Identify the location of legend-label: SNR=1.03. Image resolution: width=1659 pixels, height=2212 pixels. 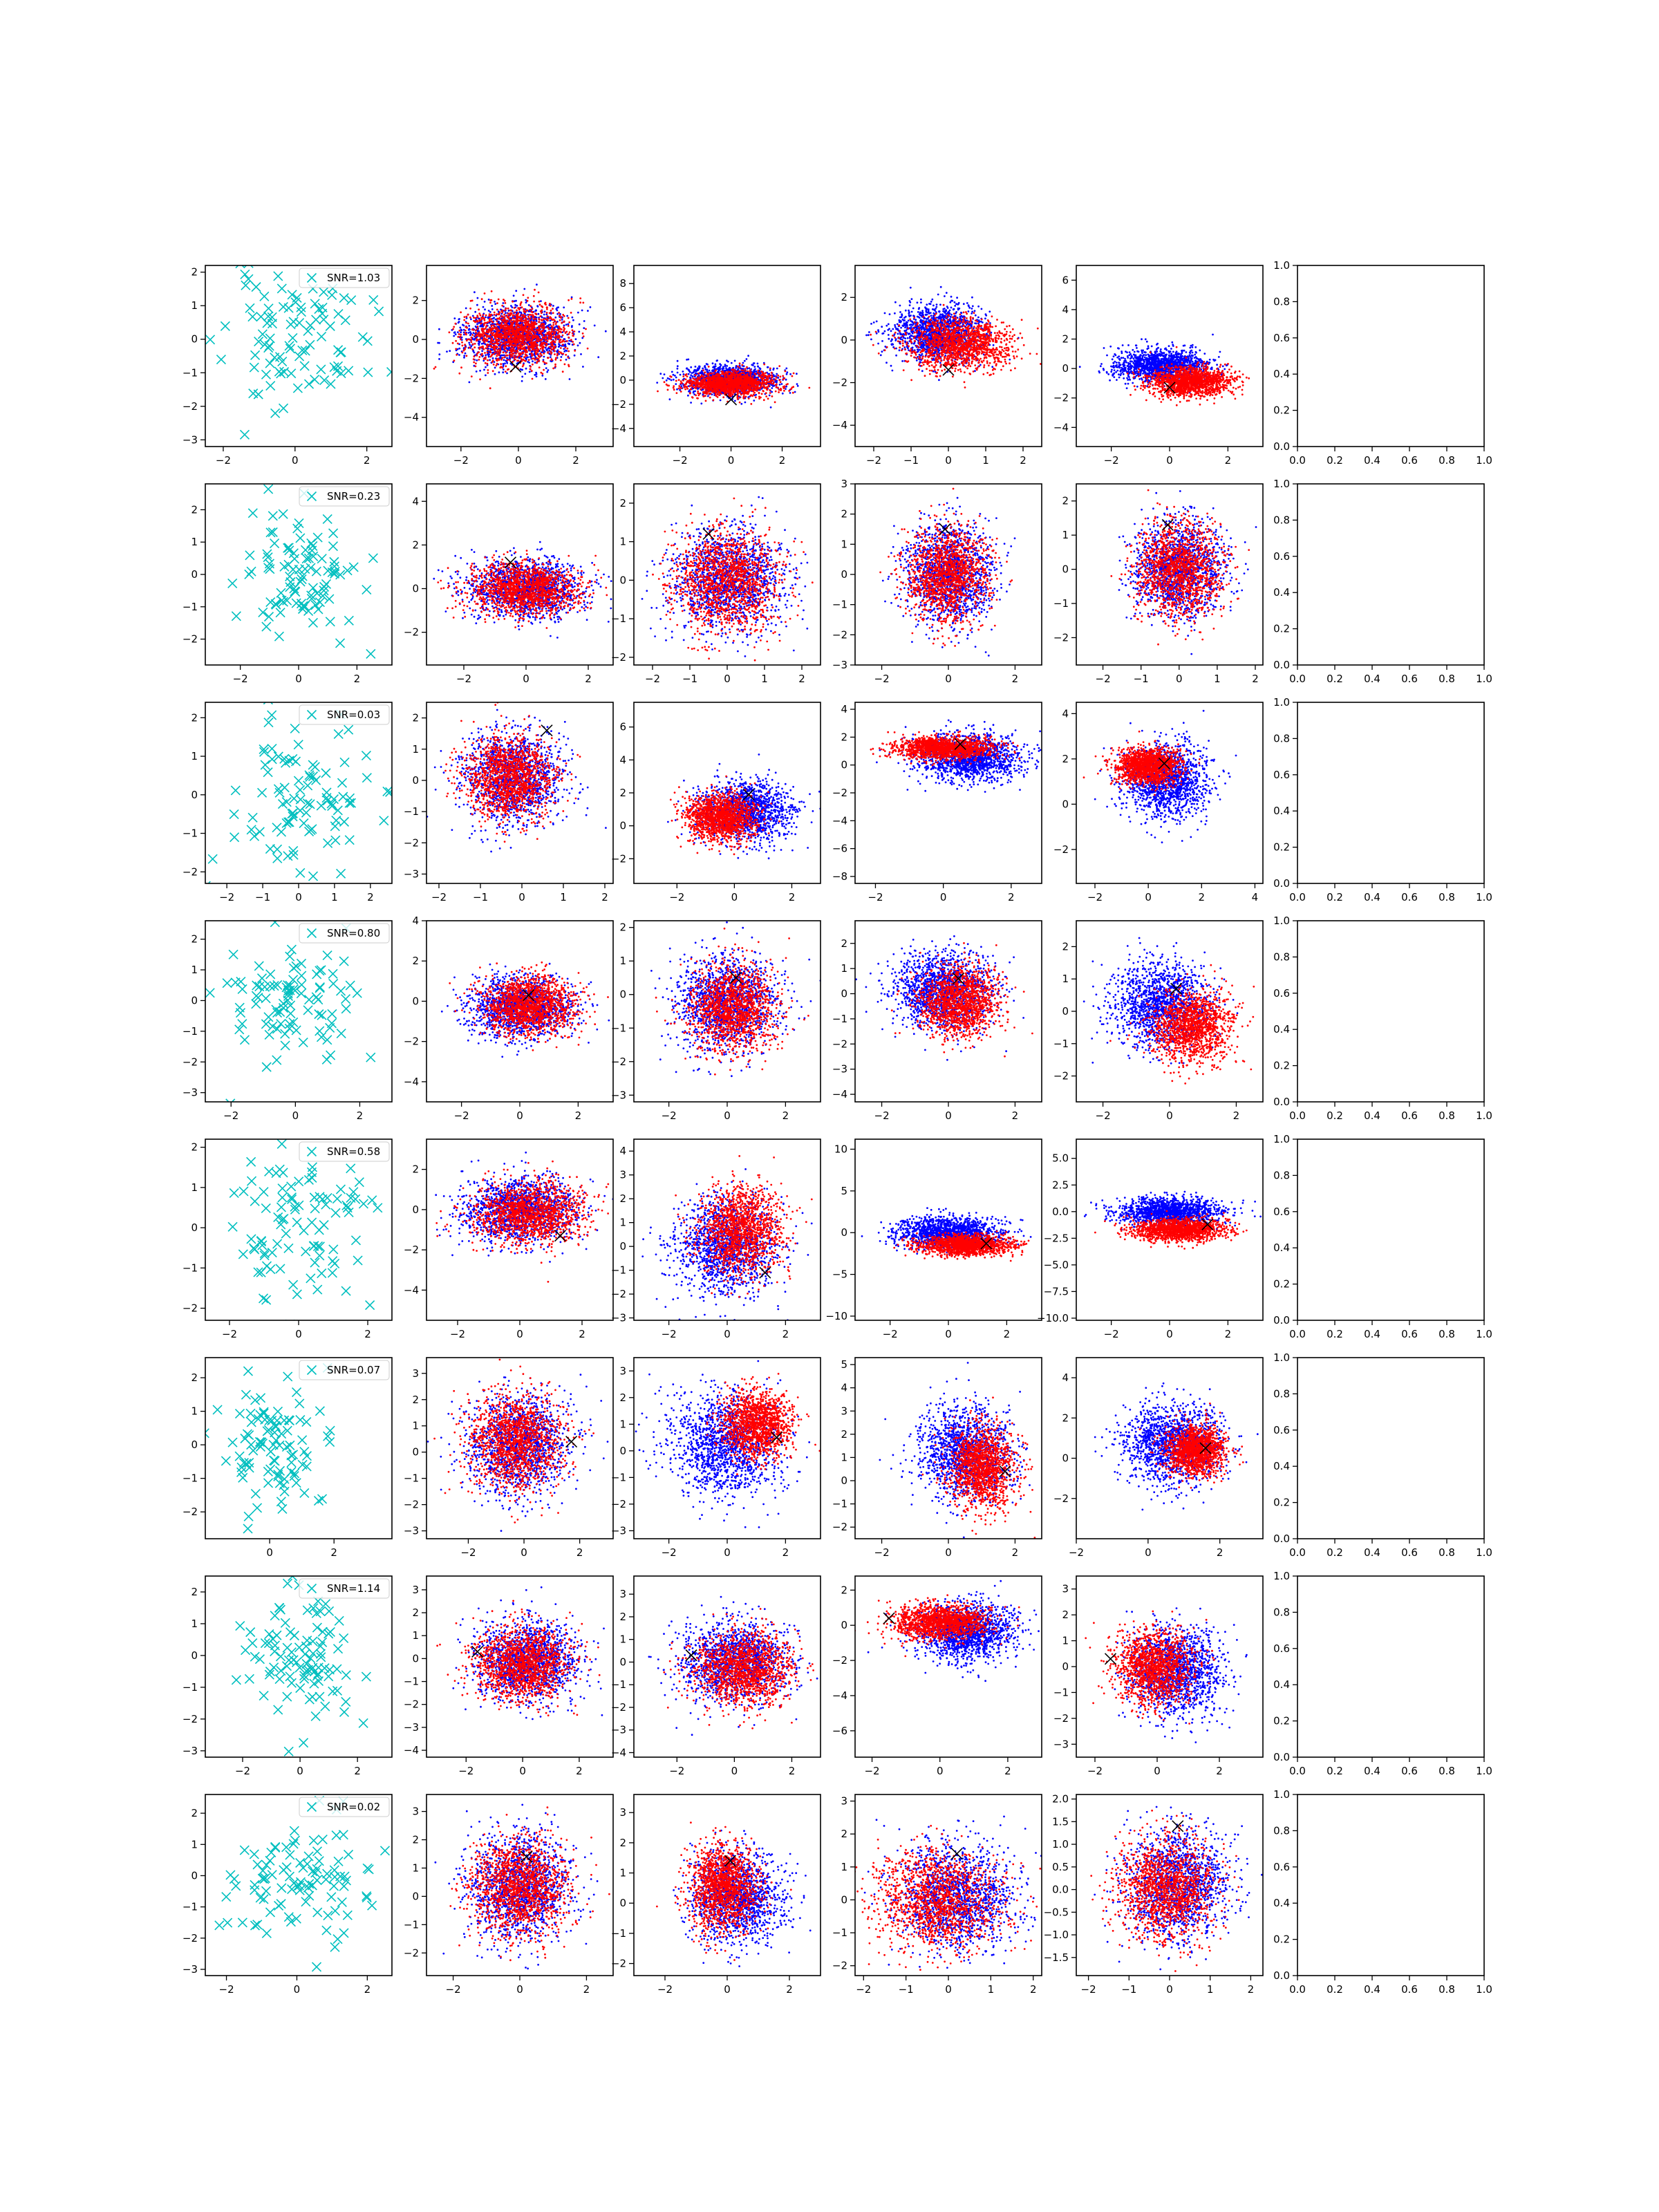
(354, 278).